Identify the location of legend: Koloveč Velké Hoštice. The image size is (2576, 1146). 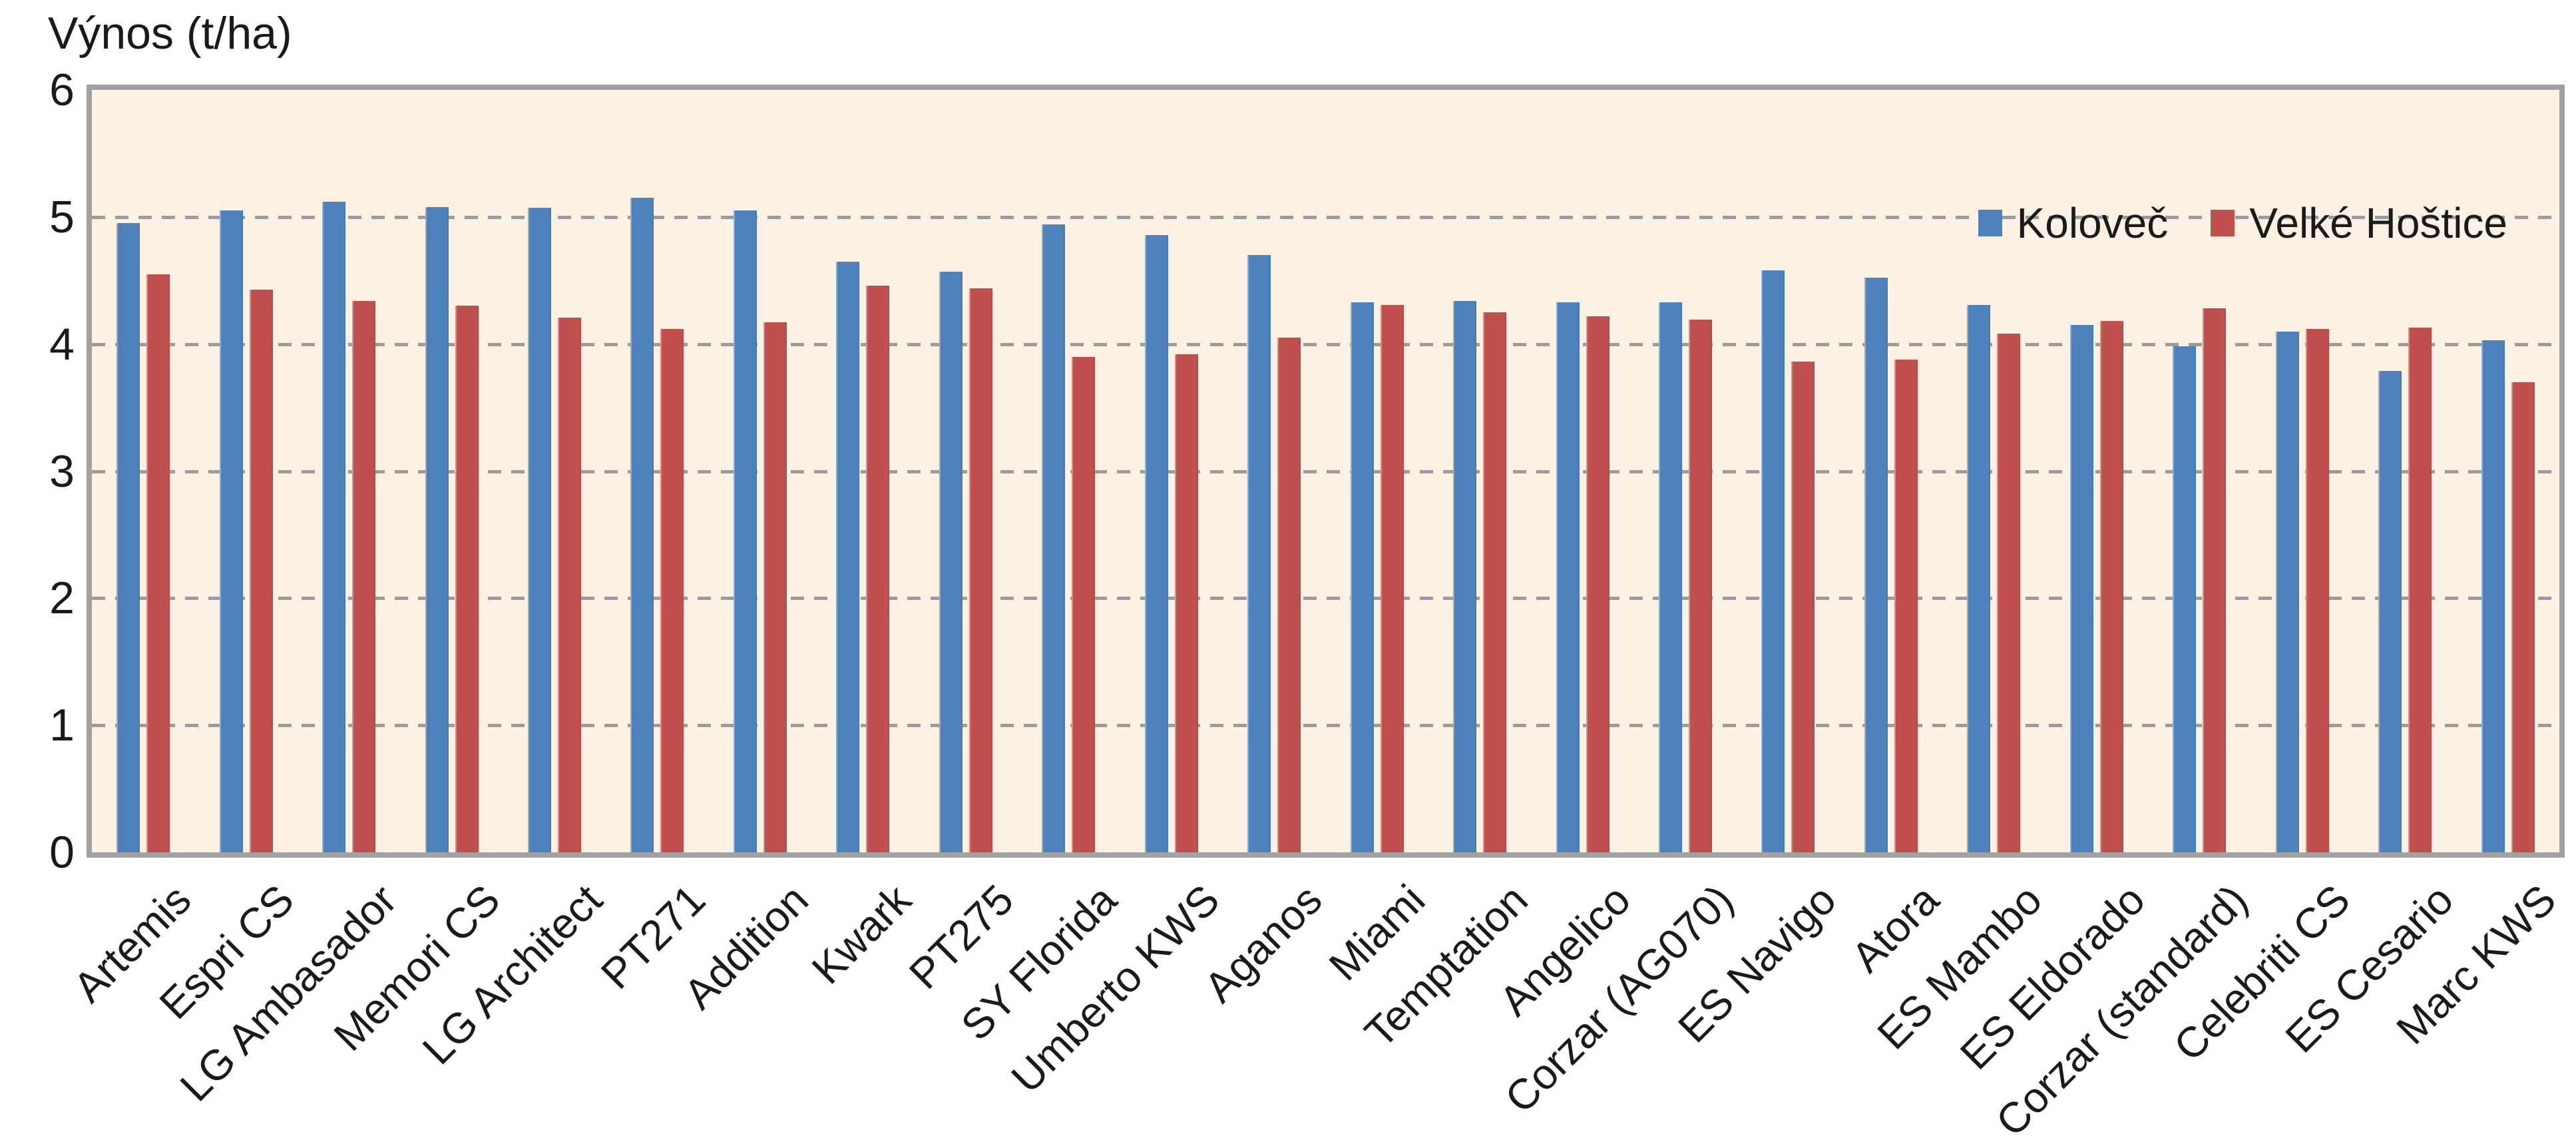
(2242, 223).